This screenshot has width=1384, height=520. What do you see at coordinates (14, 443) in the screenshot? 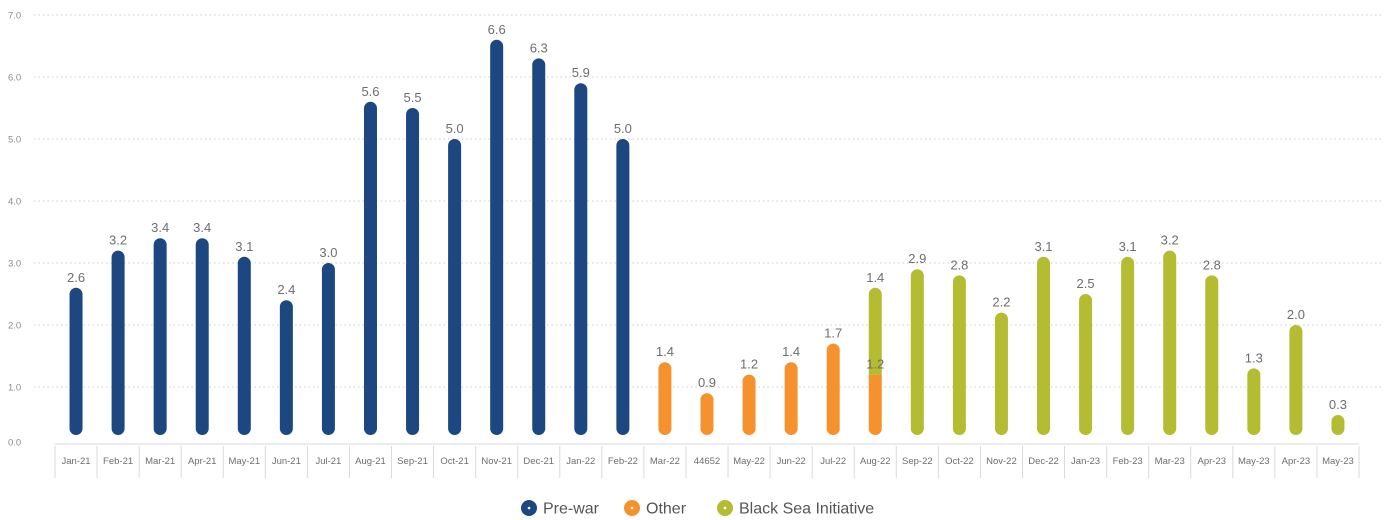
I see `y-tick-label: 0.0` at bounding box center [14, 443].